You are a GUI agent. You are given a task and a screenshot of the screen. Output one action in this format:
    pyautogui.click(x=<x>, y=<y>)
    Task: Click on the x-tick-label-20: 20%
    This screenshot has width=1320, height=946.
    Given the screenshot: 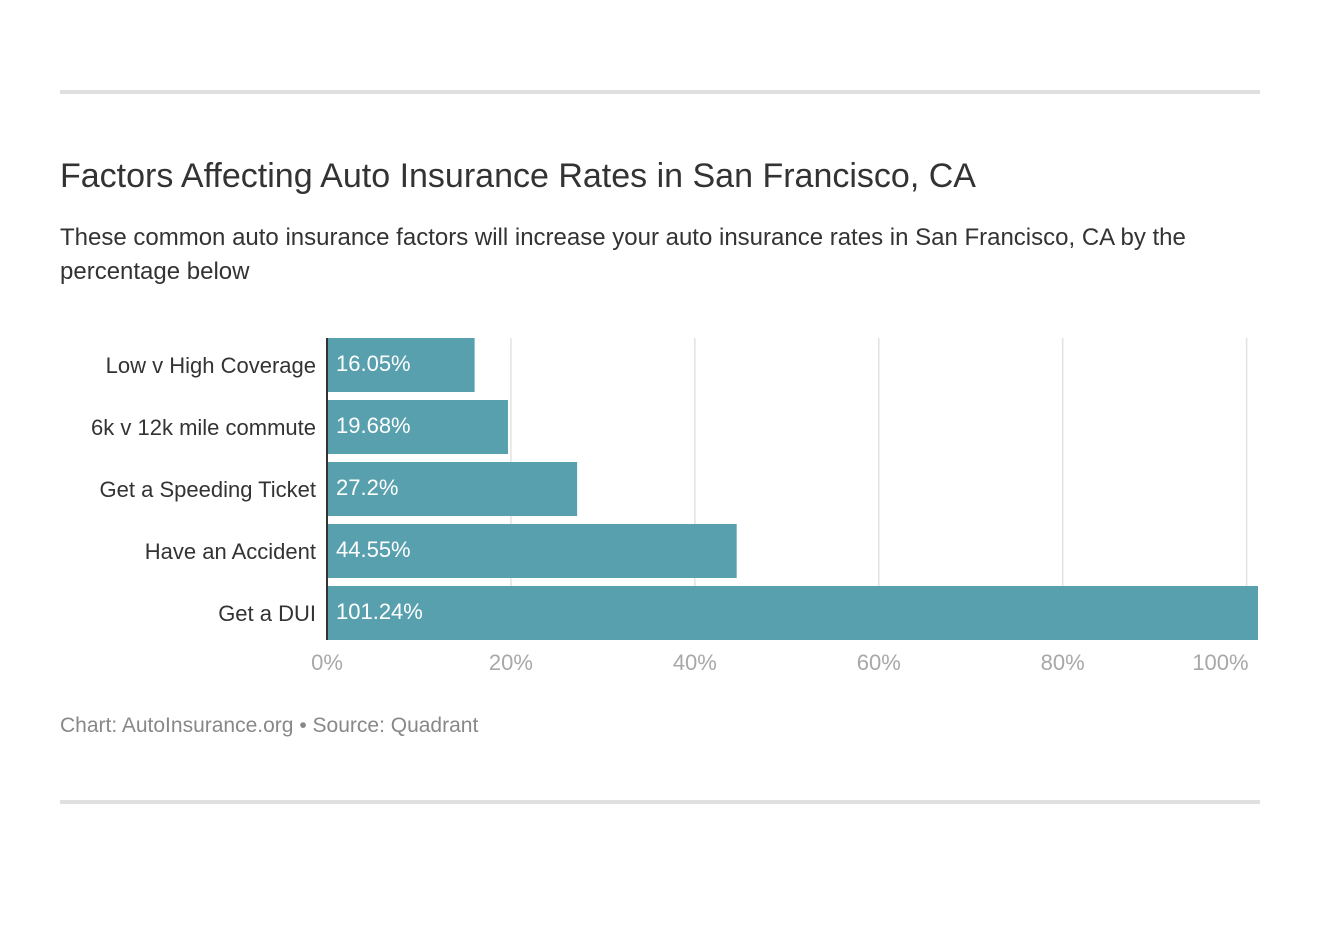 What is the action you would take?
    pyautogui.click(x=511, y=662)
    